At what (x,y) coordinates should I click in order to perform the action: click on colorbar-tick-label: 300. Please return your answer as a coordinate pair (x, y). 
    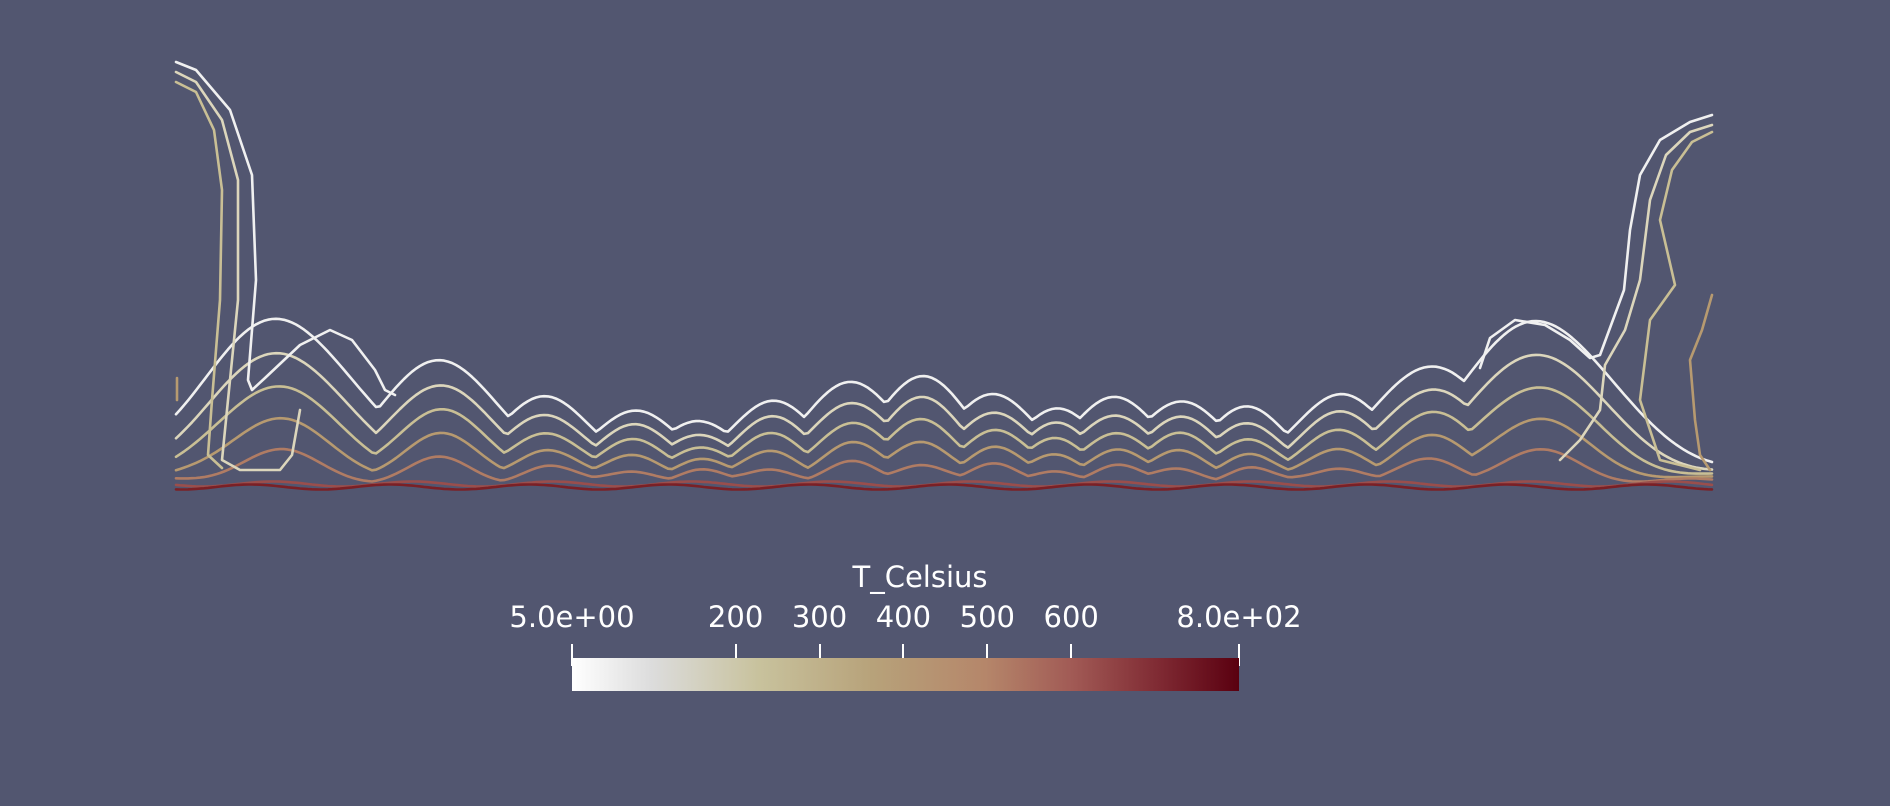
    Looking at the image, I should click on (819, 617).